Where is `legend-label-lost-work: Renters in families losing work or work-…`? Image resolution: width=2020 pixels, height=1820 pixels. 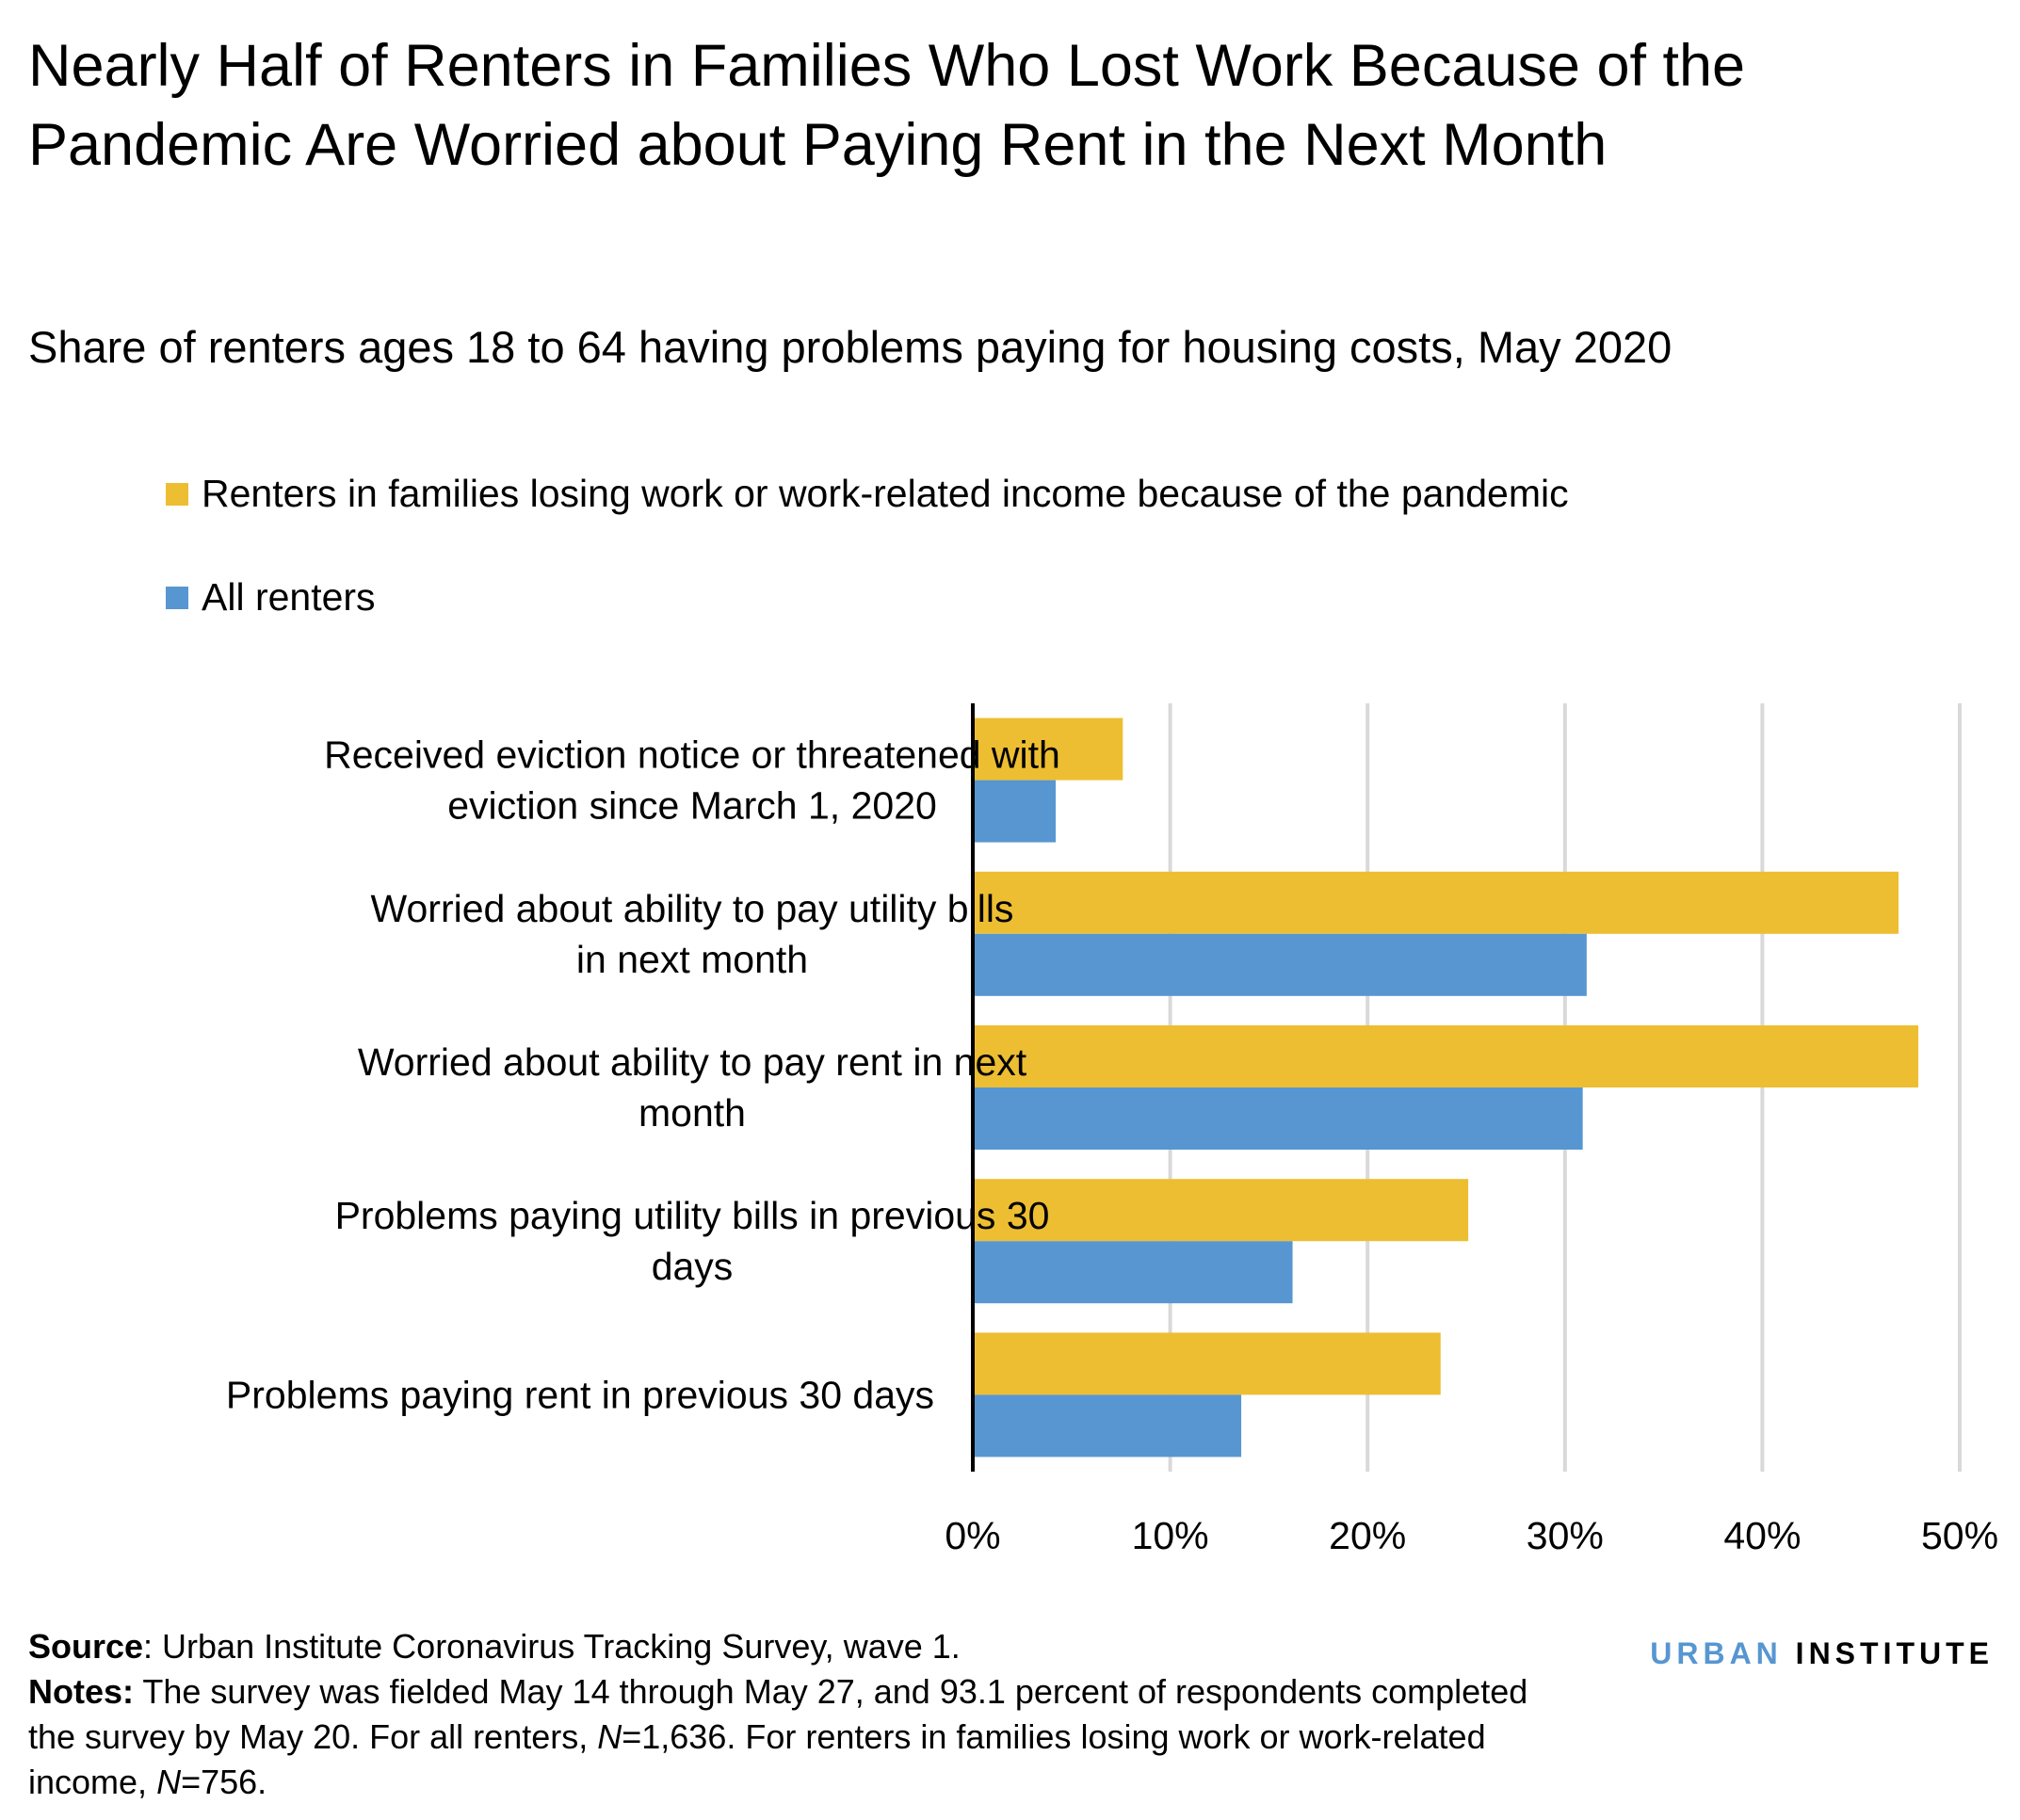
legend-label-lost-work: Renters in families losing work or work-… is located at coordinates (886, 493).